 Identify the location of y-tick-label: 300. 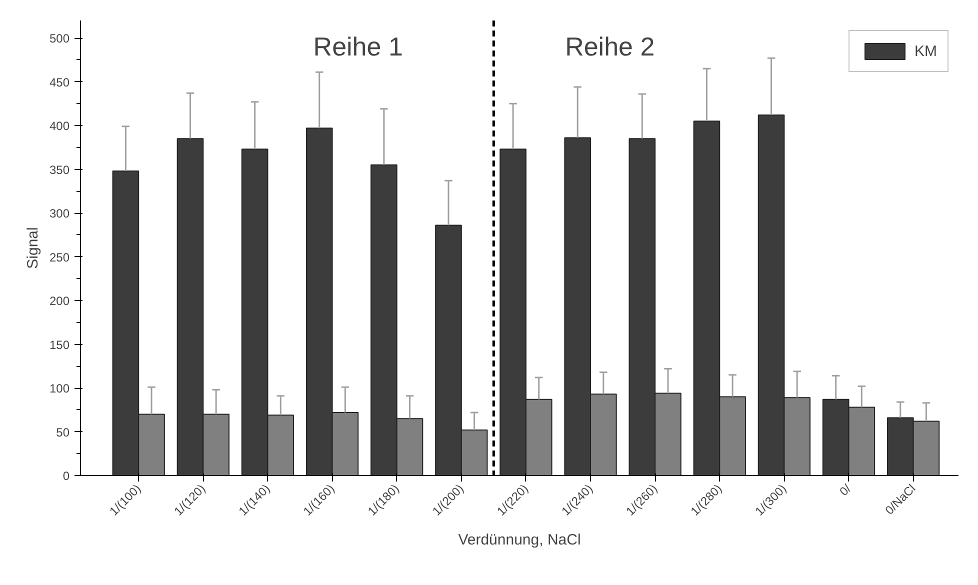
(59, 213).